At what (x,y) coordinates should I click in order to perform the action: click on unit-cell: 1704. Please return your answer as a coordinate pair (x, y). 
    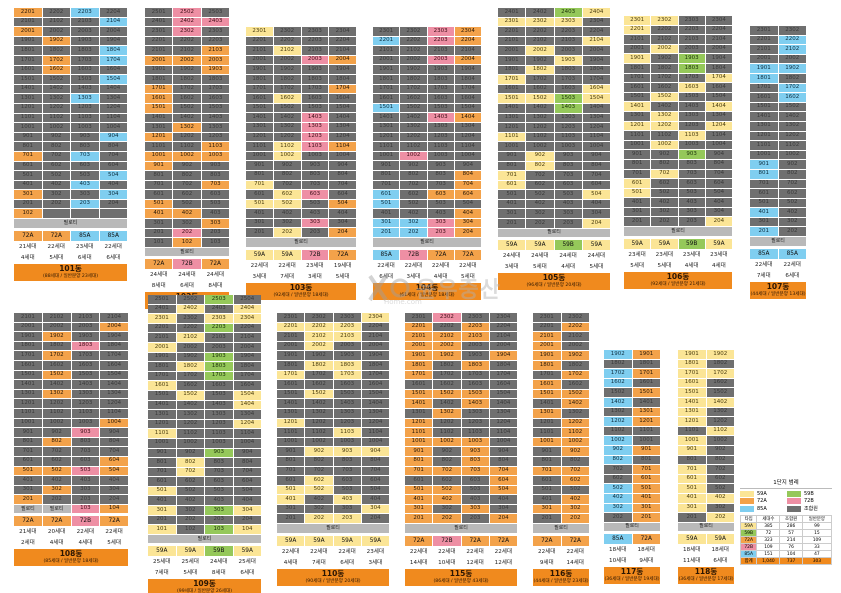
    Looking at the image, I should click on (114, 355).